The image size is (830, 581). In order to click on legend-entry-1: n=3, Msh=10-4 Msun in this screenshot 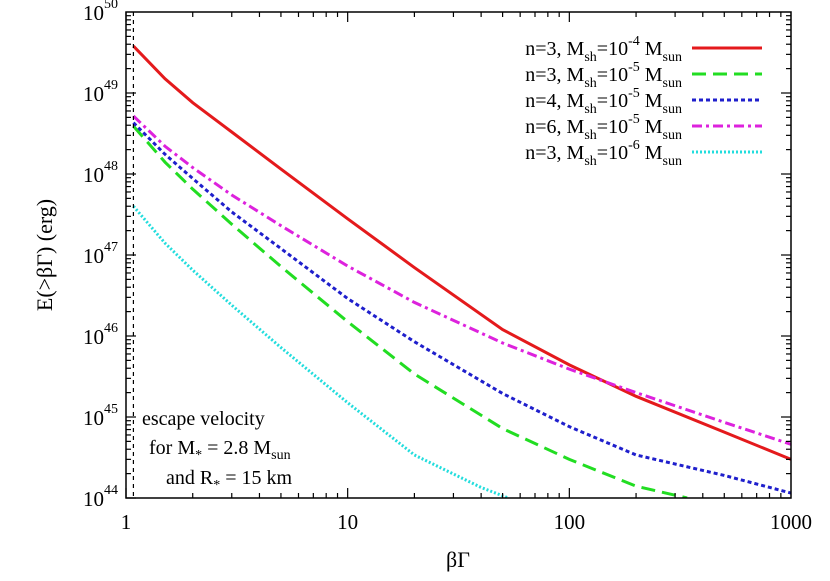, I will do `click(643, 49)`.